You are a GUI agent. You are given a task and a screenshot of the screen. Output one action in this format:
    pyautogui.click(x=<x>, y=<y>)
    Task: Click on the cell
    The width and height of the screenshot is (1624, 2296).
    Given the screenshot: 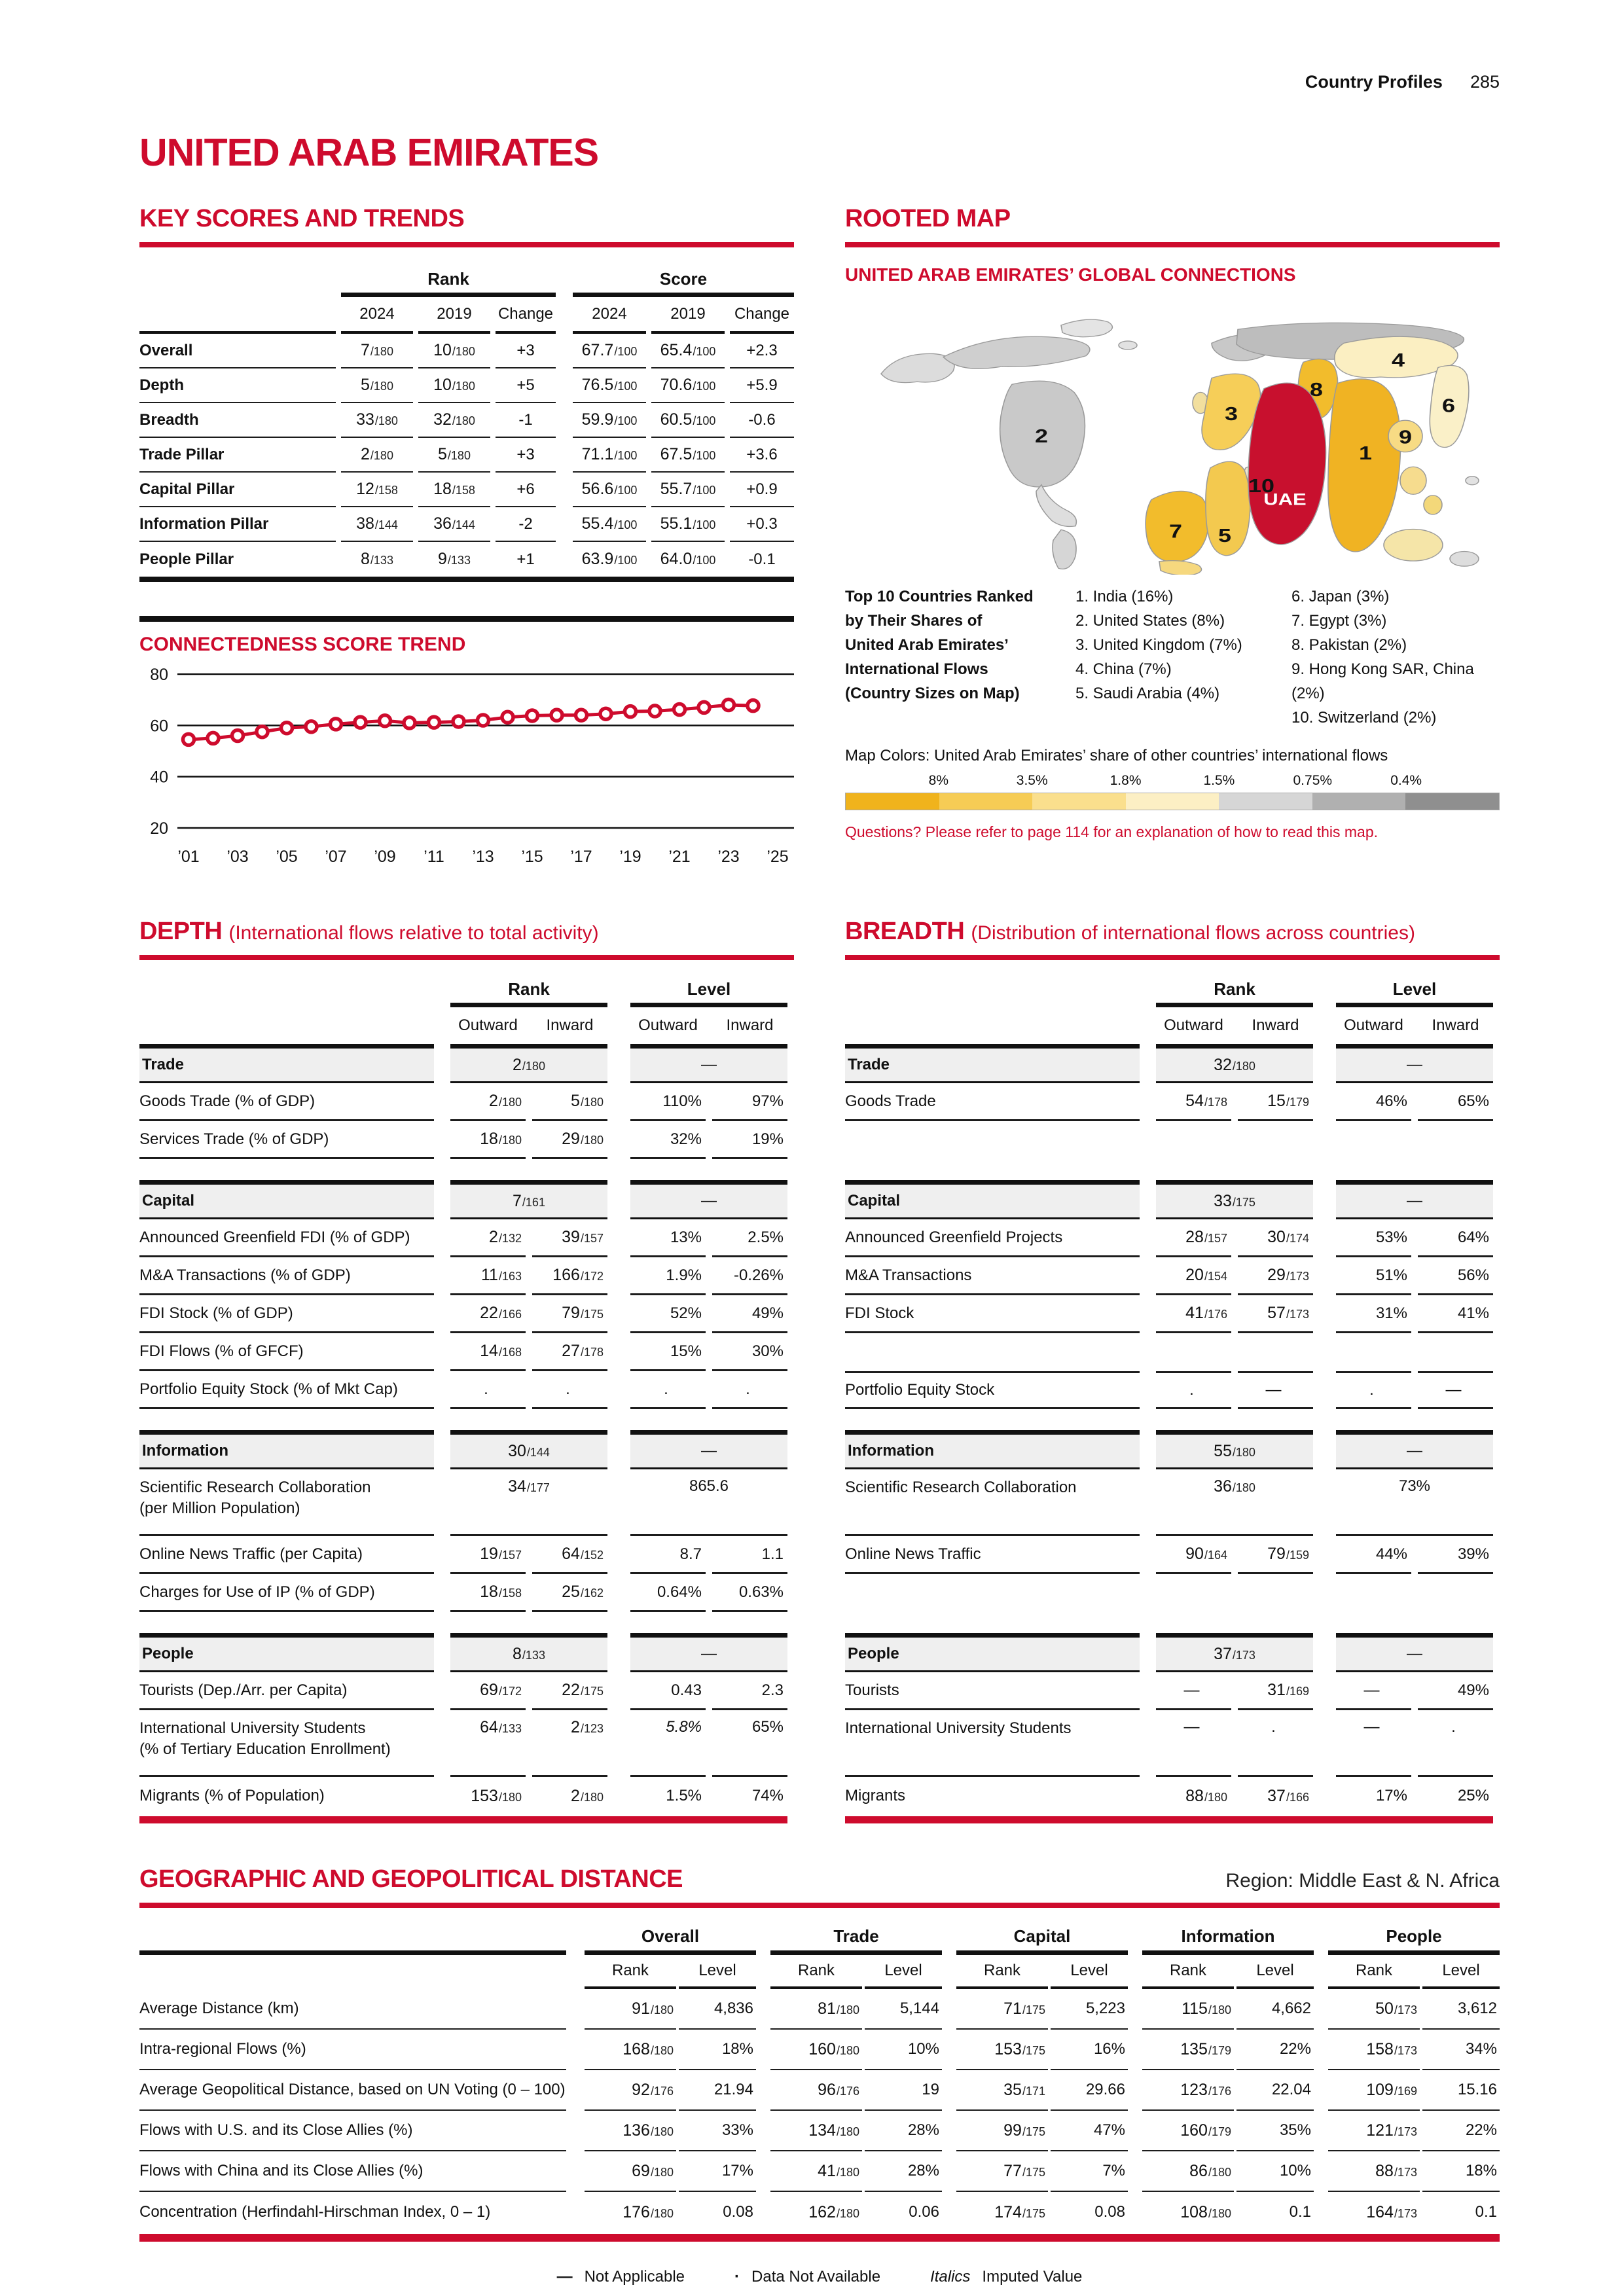 What is the action you would take?
    pyautogui.click(x=352, y=1938)
    